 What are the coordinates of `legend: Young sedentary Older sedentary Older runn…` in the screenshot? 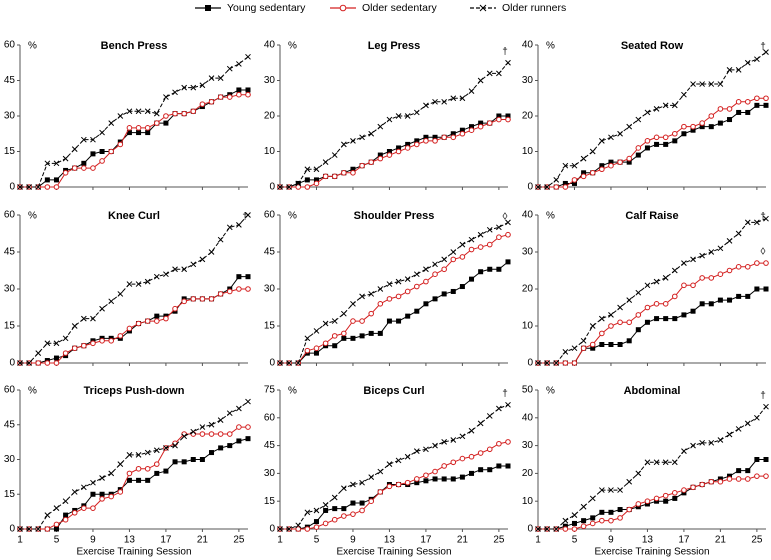 It's located at (380, 8).